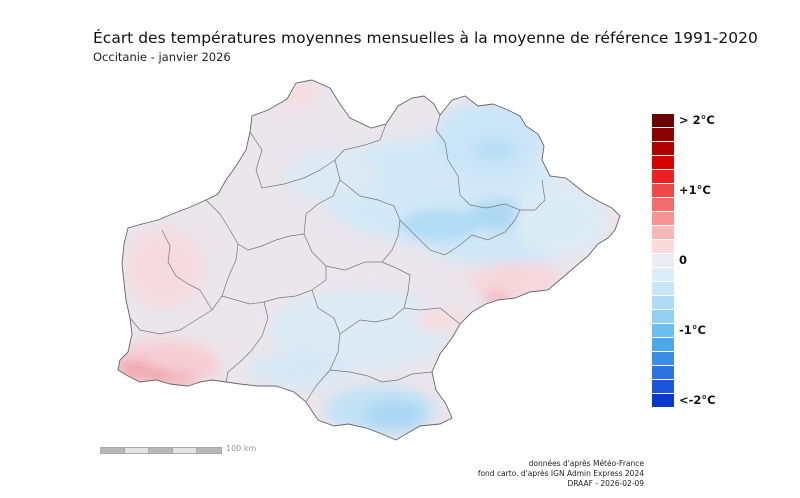 The image size is (800, 498). I want to click on map-subtitle: Occitanie - janvier 2026, so click(162, 57).